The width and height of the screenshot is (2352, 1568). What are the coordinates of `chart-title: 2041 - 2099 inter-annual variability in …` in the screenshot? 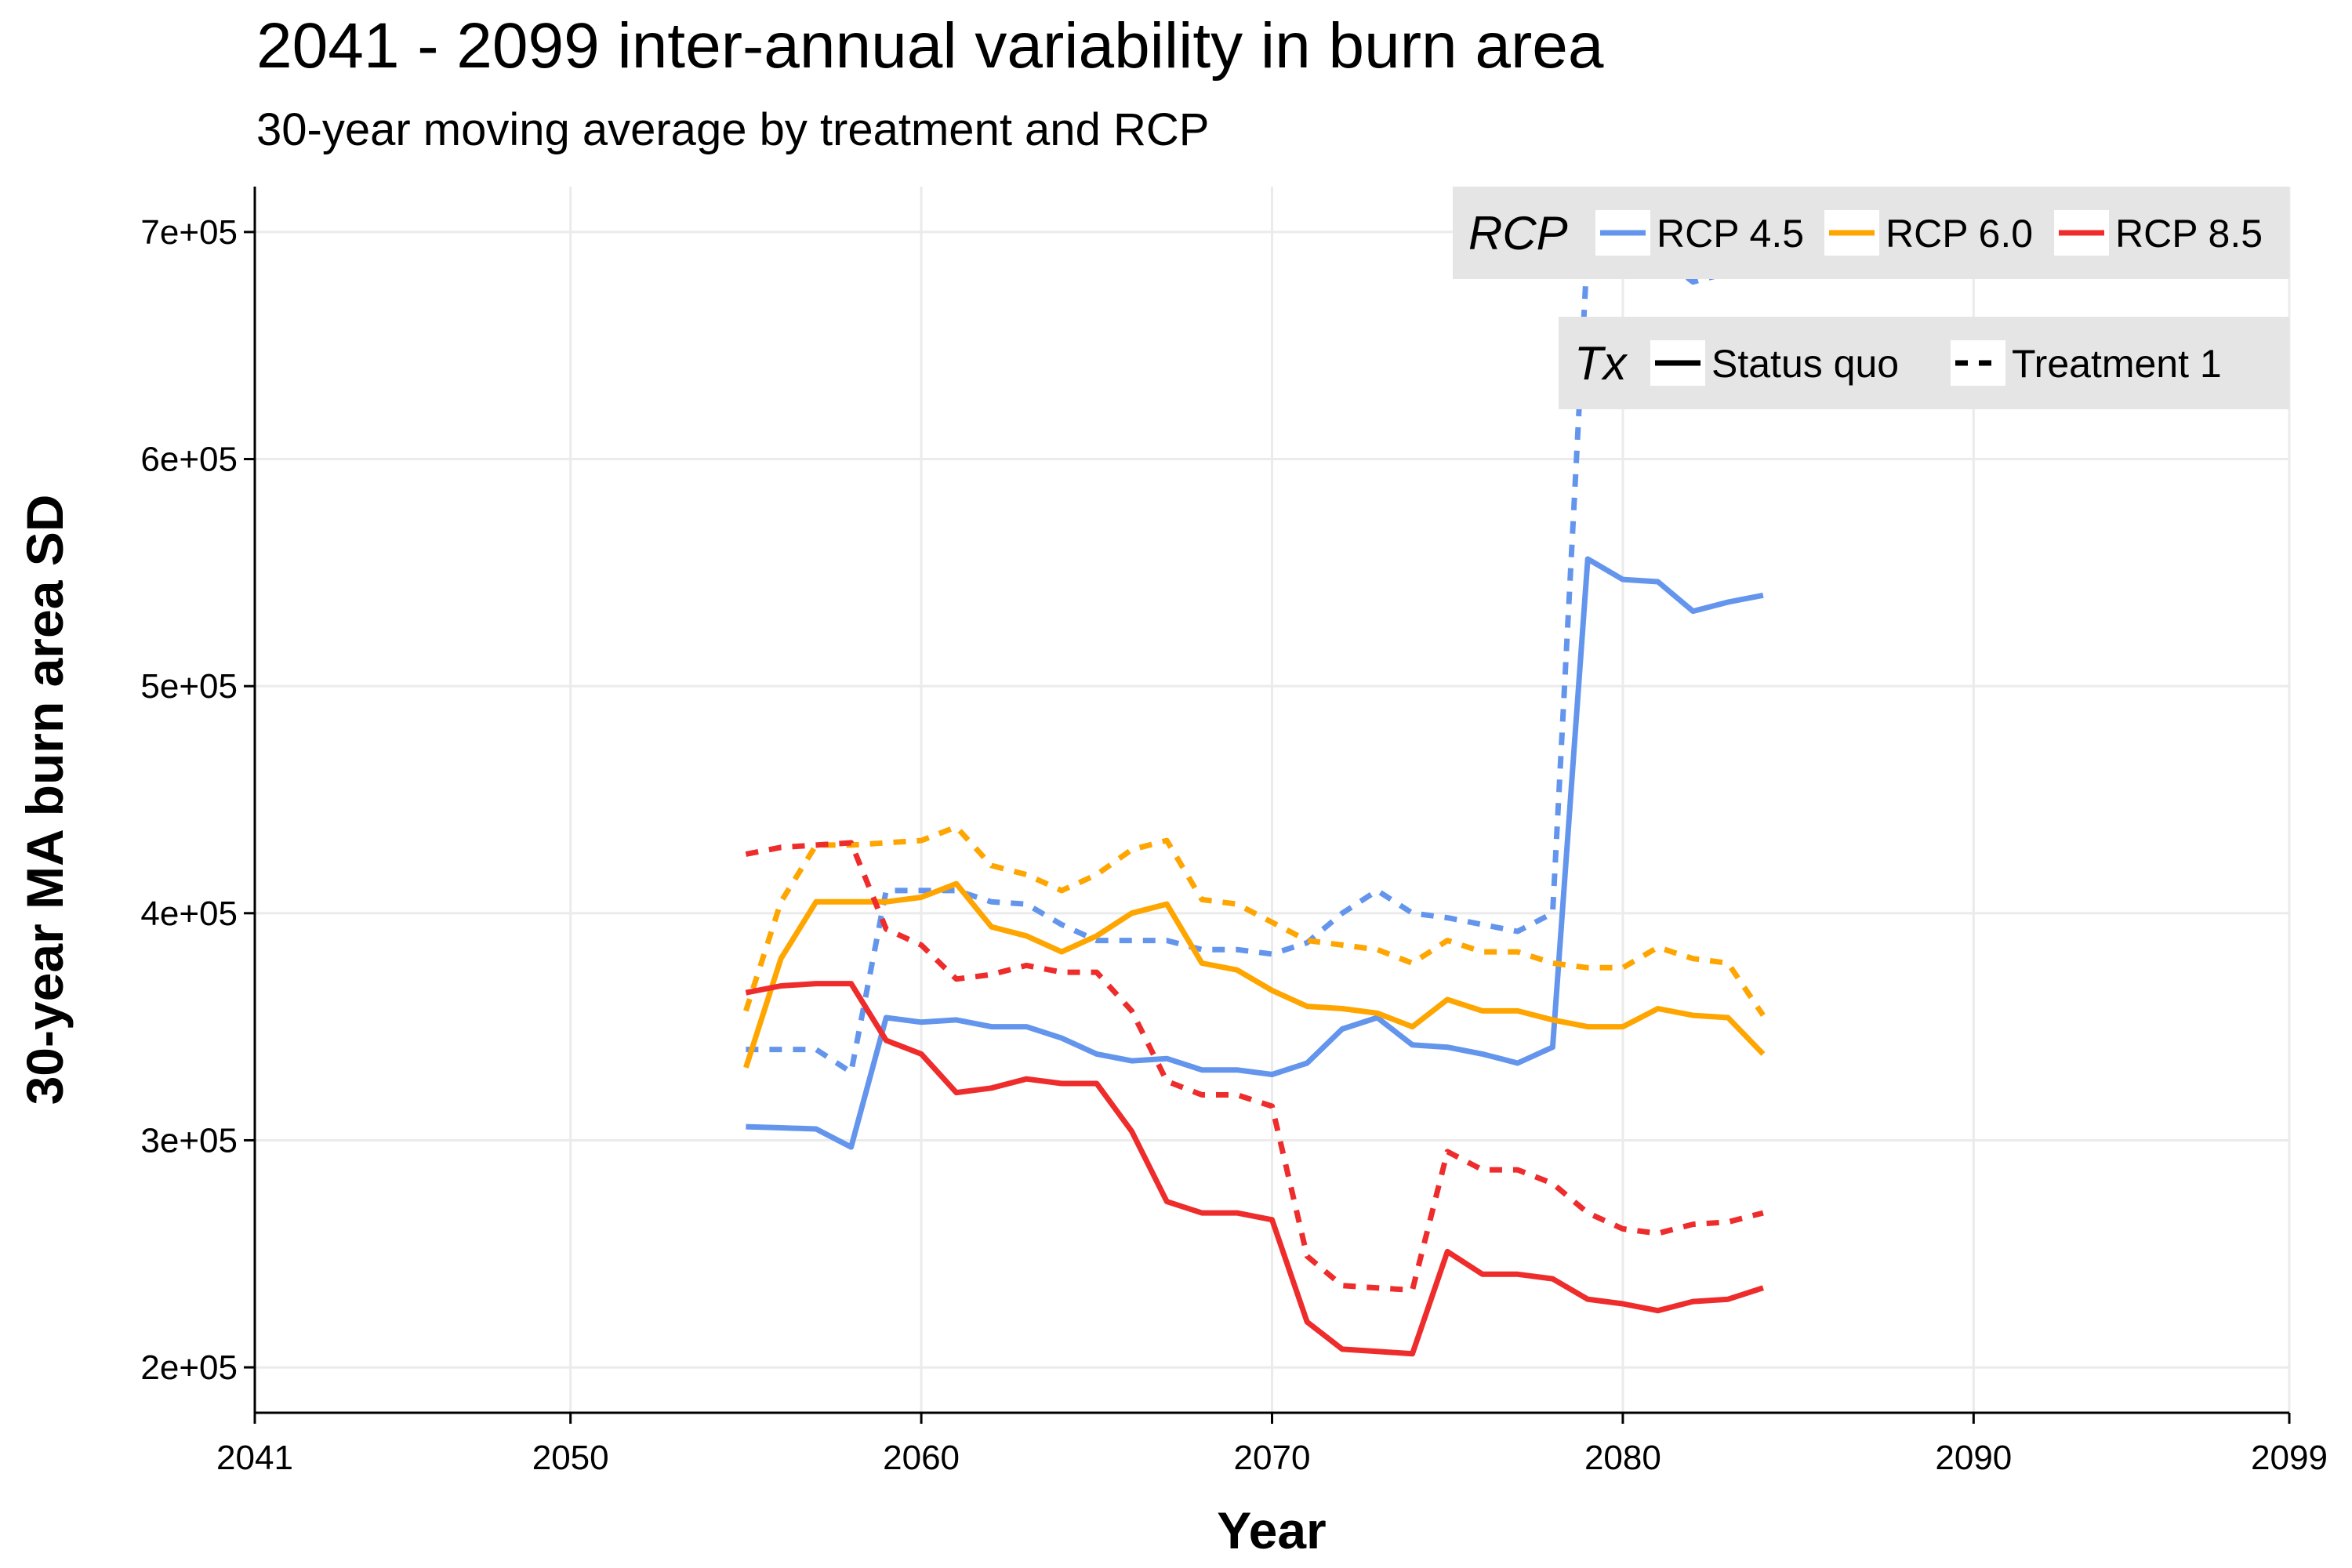 It's located at (930, 46).